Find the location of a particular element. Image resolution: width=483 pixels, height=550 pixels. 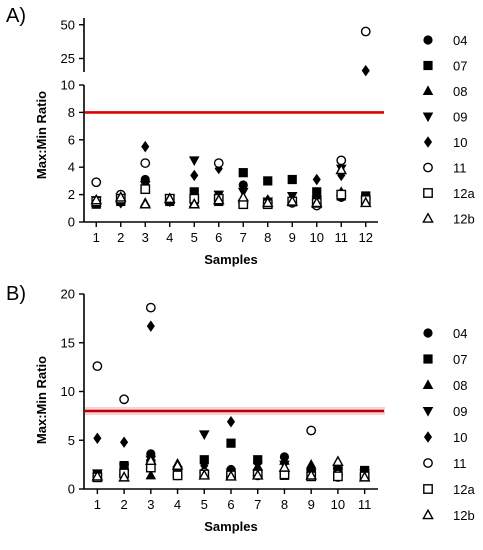

y-tick-label: 6 is located at coordinates (71, 139).